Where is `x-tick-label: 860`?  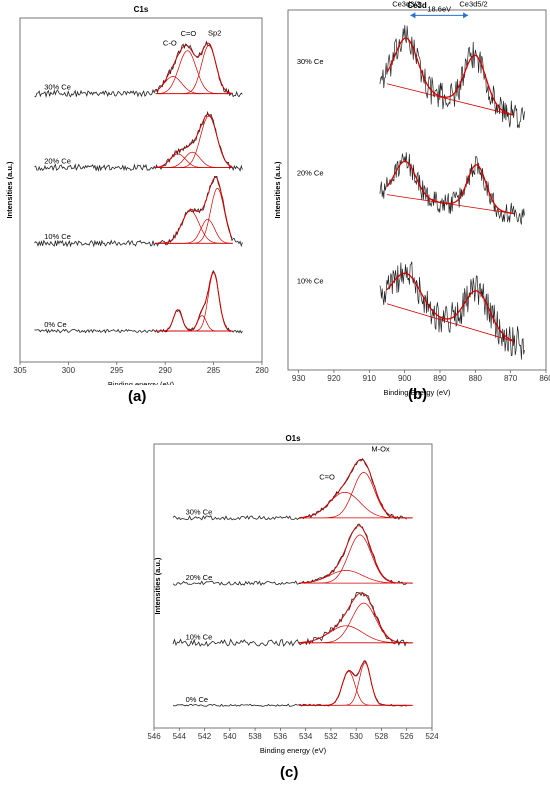
x-tick-label: 860 is located at coordinates (544, 378).